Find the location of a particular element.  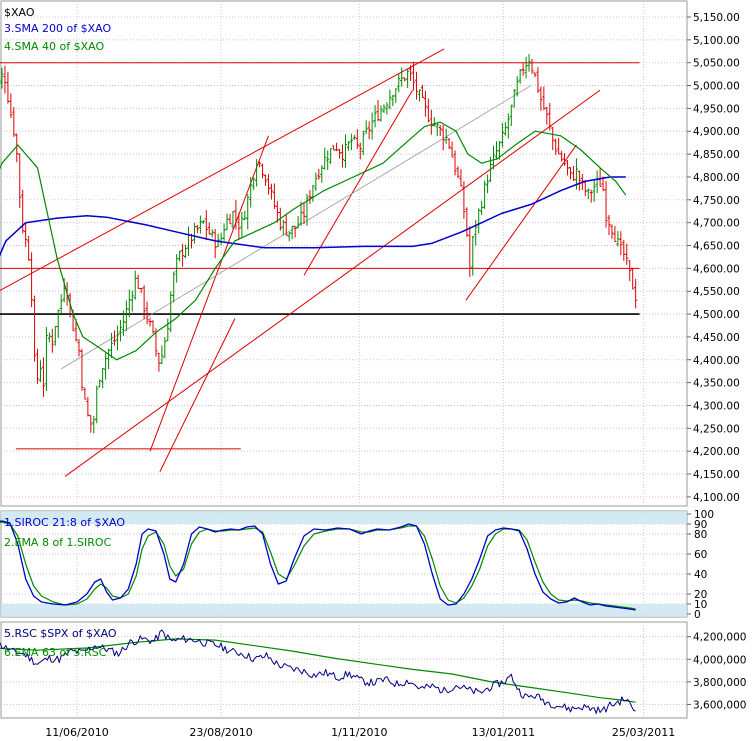

oscillator-tick-label: 40 is located at coordinates (700, 575).